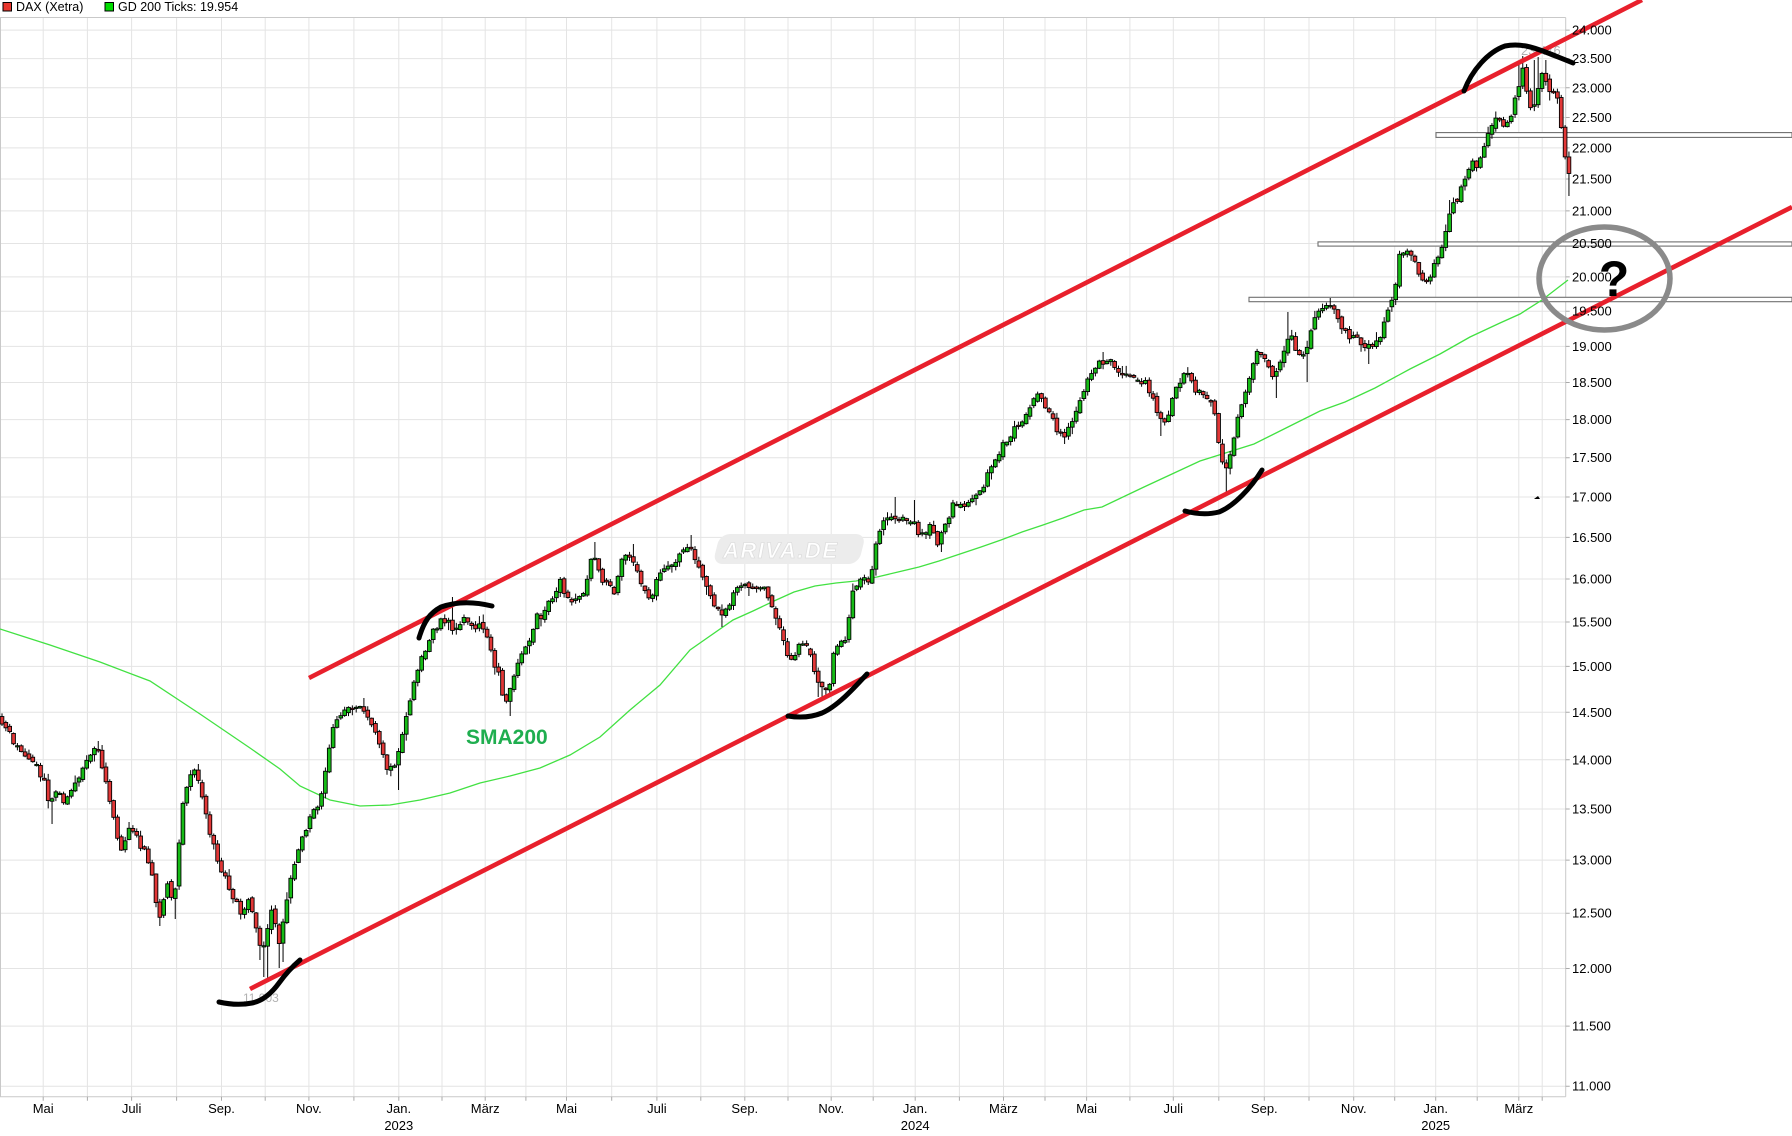 The image size is (1792, 1136). What do you see at coordinates (1592, 117) in the screenshot?
I see `svg-text: 22.500` at bounding box center [1592, 117].